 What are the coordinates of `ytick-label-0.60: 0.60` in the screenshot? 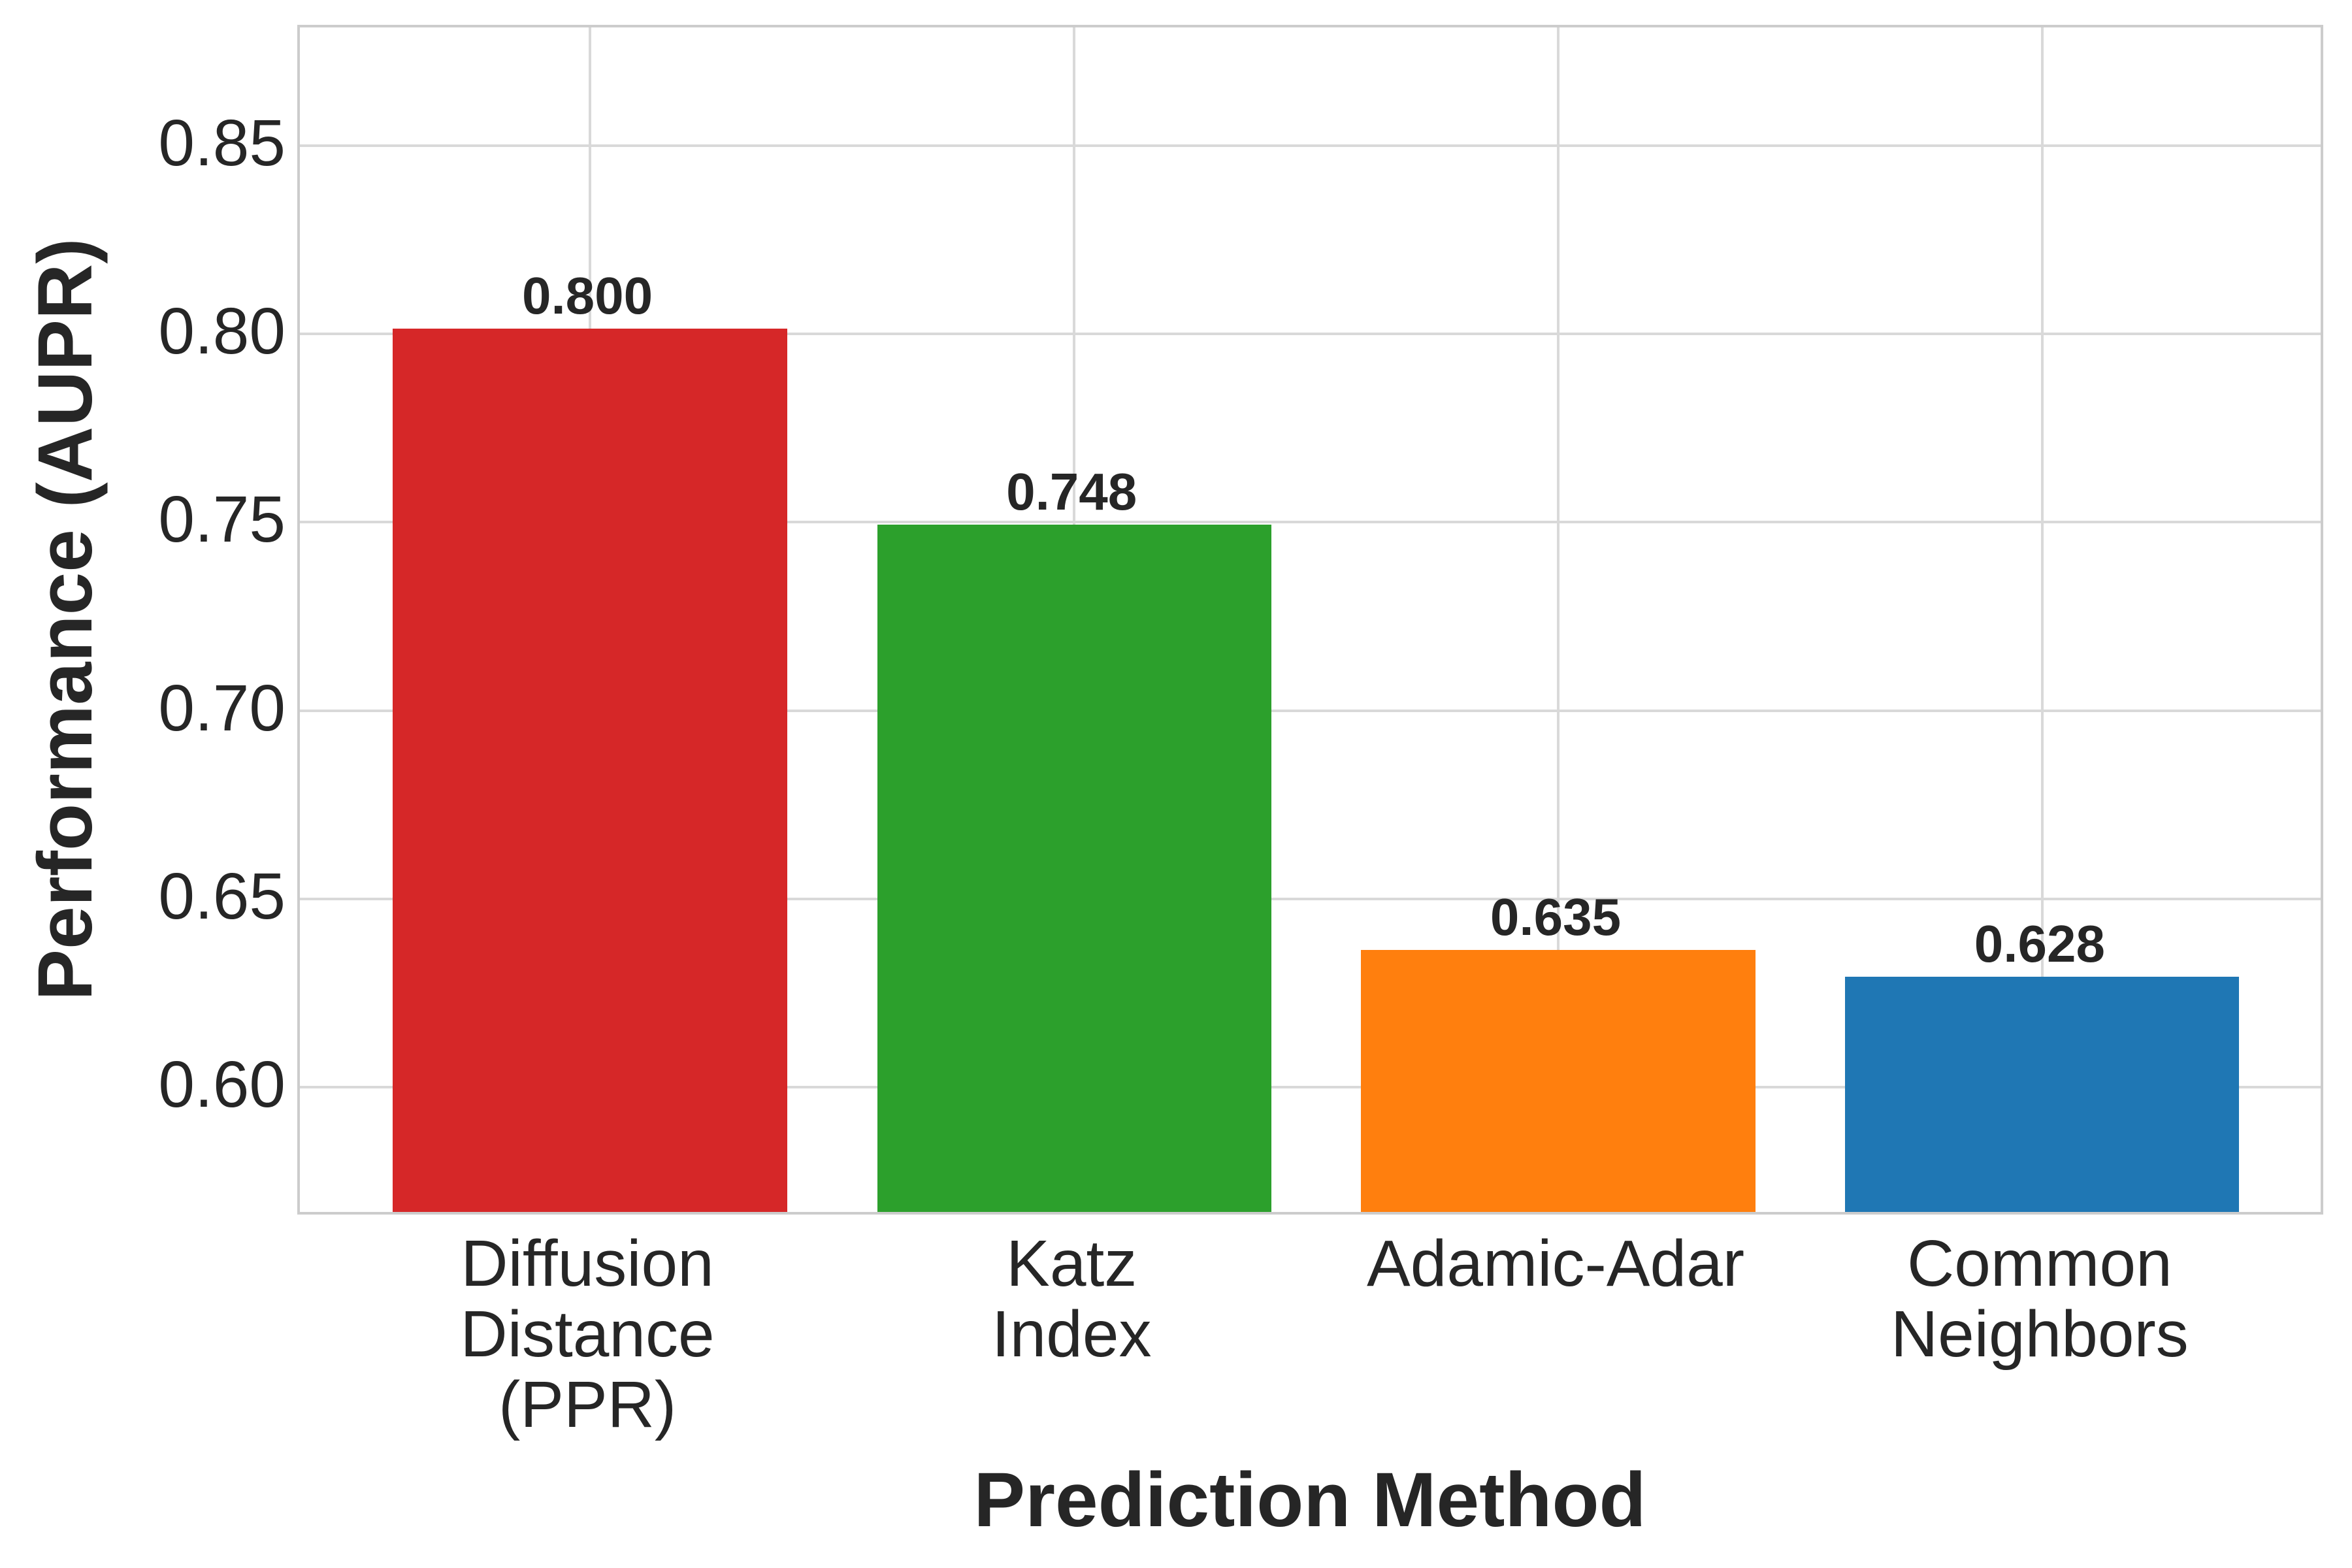 It's located at (222, 1085).